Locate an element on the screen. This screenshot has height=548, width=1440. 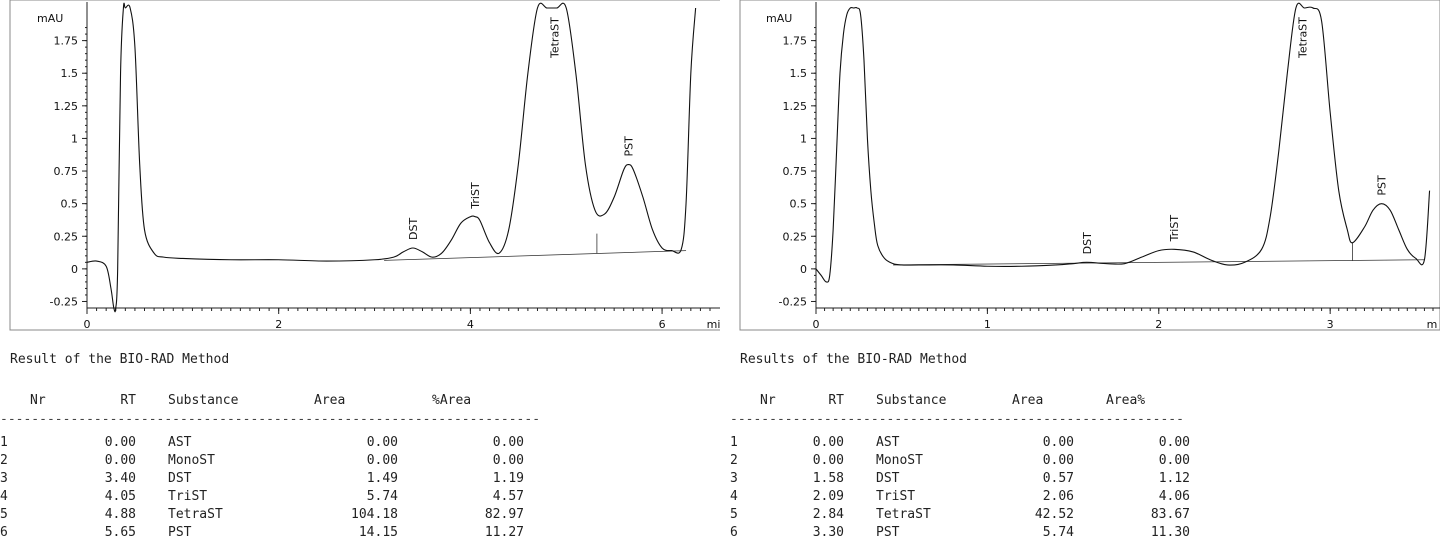
header-area: Area is located at coordinates (1027, 401).